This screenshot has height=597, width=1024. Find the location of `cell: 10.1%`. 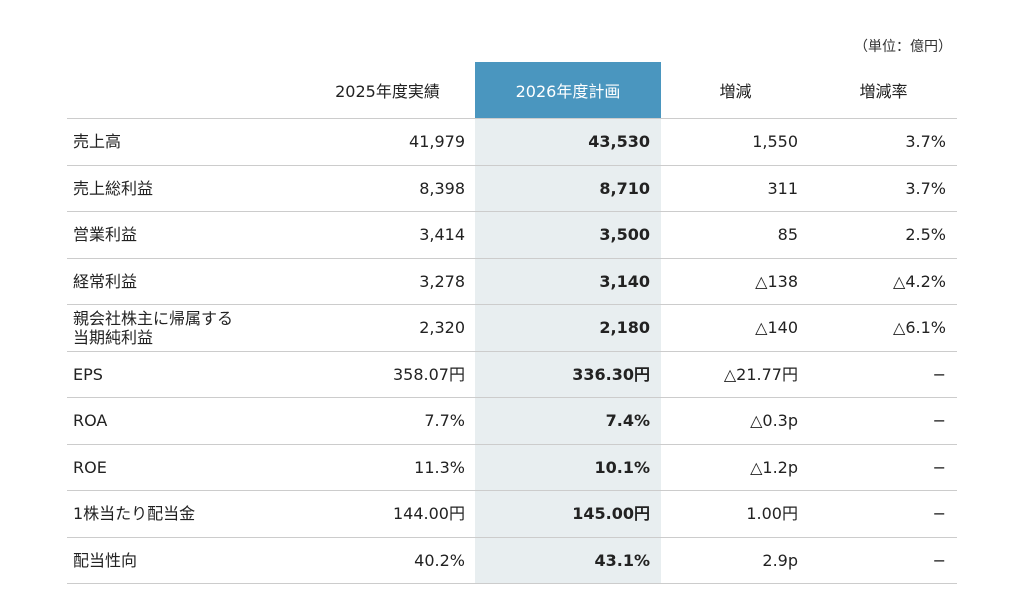

cell: 10.1% is located at coordinates (568, 467).